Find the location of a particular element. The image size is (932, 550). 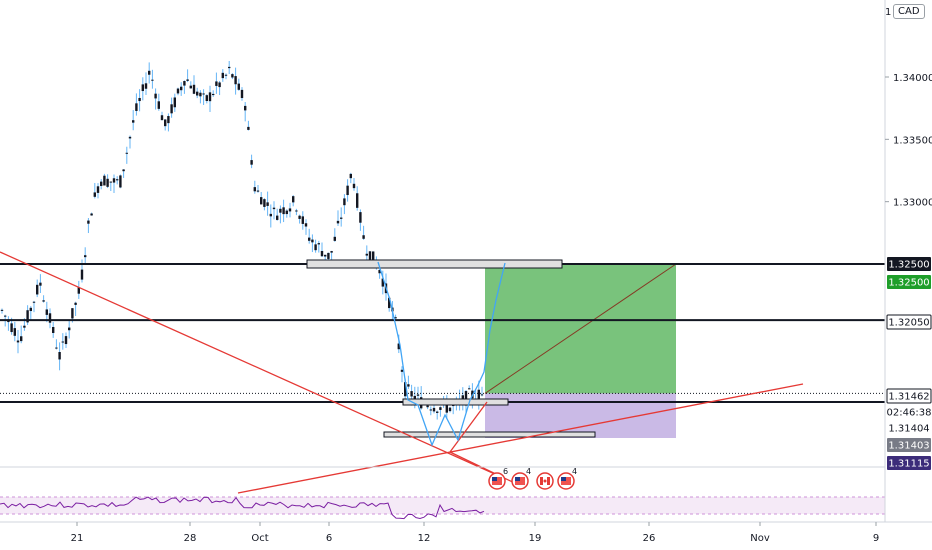

ca-flag-left is located at coordinates (541, 481).